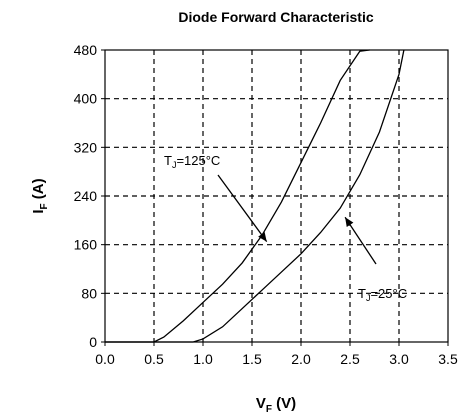  What do you see at coordinates (261, 403) in the screenshot?
I see `x-axis-label-main: V` at bounding box center [261, 403].